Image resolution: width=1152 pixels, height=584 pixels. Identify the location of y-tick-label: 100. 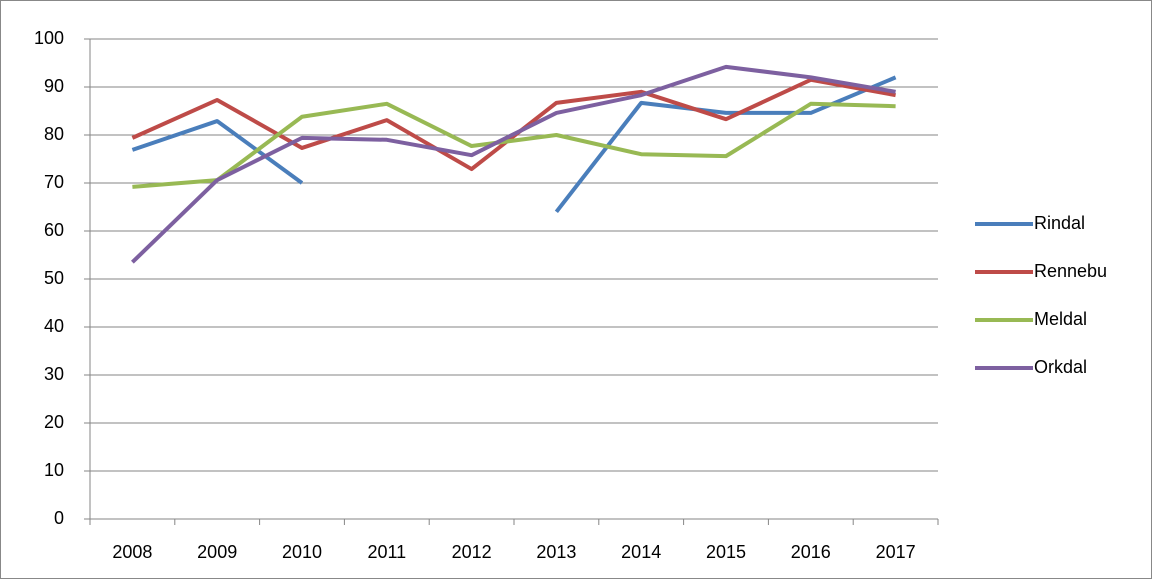
(49, 38).